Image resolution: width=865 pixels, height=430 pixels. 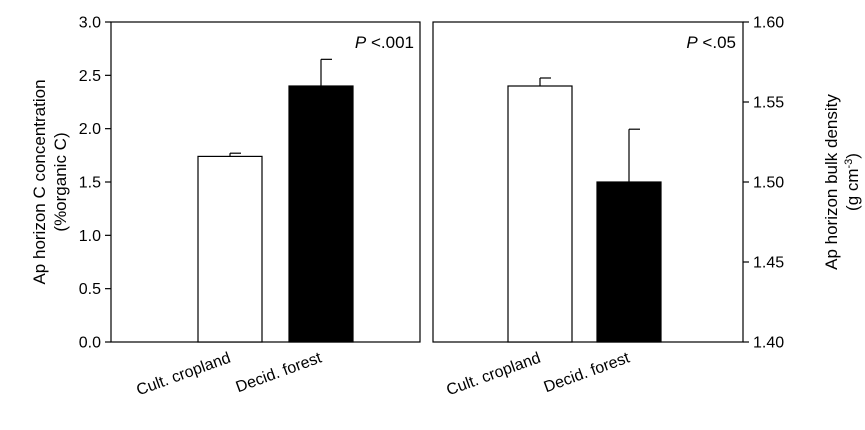 I want to click on right-category-label-cropland: Cult. cropland, so click(x=493, y=375).